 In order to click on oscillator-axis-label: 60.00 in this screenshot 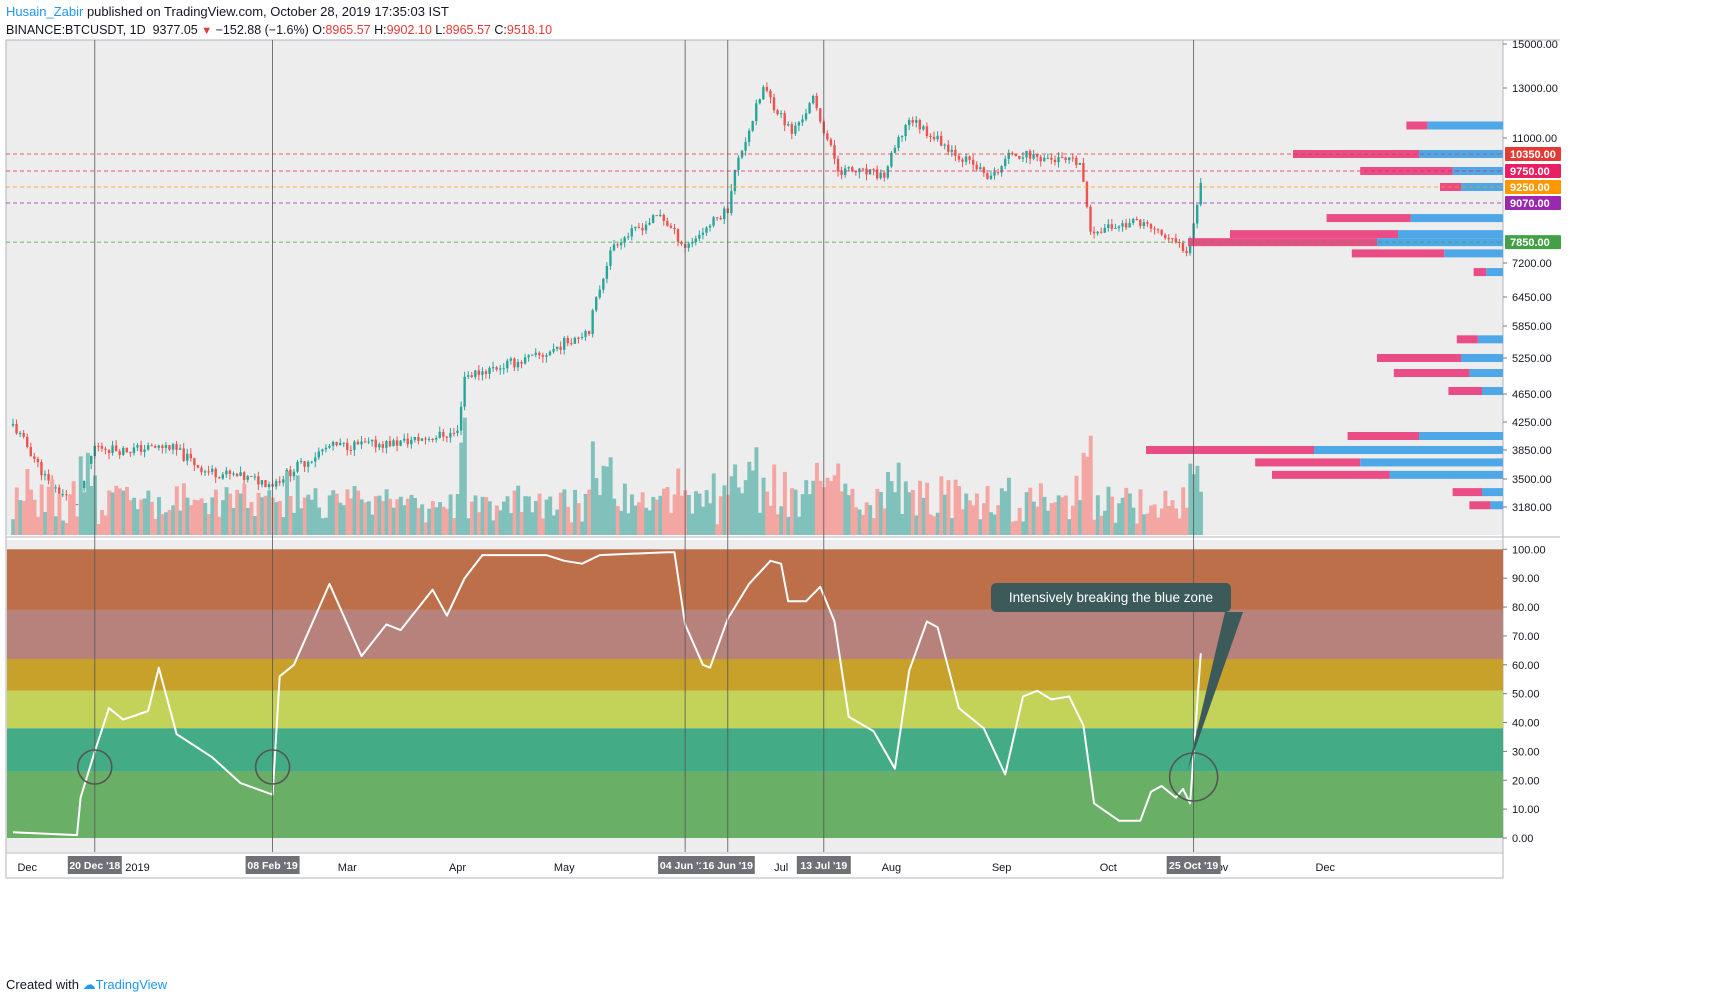, I will do `click(1526, 666)`.